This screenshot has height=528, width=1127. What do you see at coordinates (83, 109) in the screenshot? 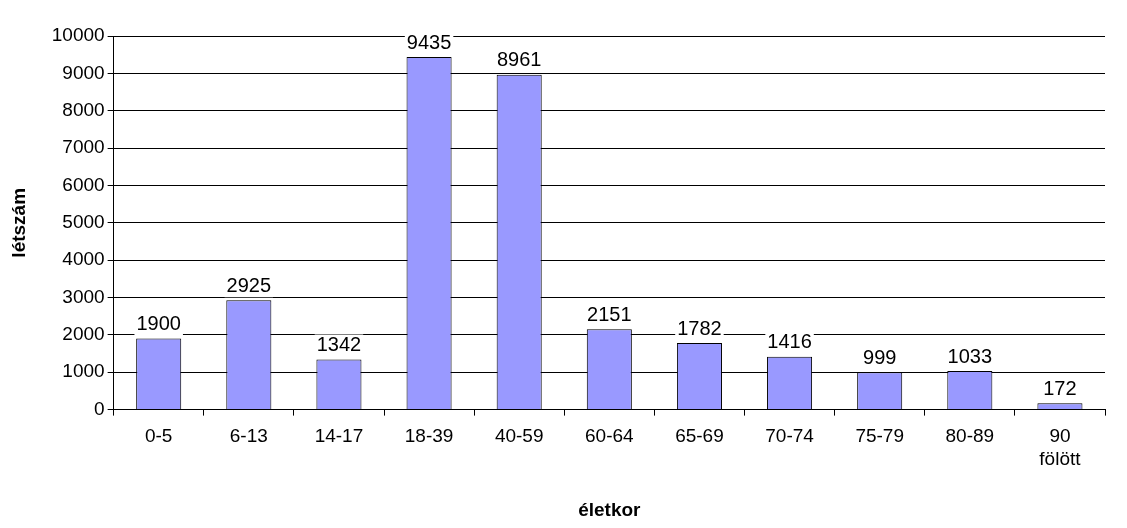
I see `y-tick-label: 8000` at bounding box center [83, 109].